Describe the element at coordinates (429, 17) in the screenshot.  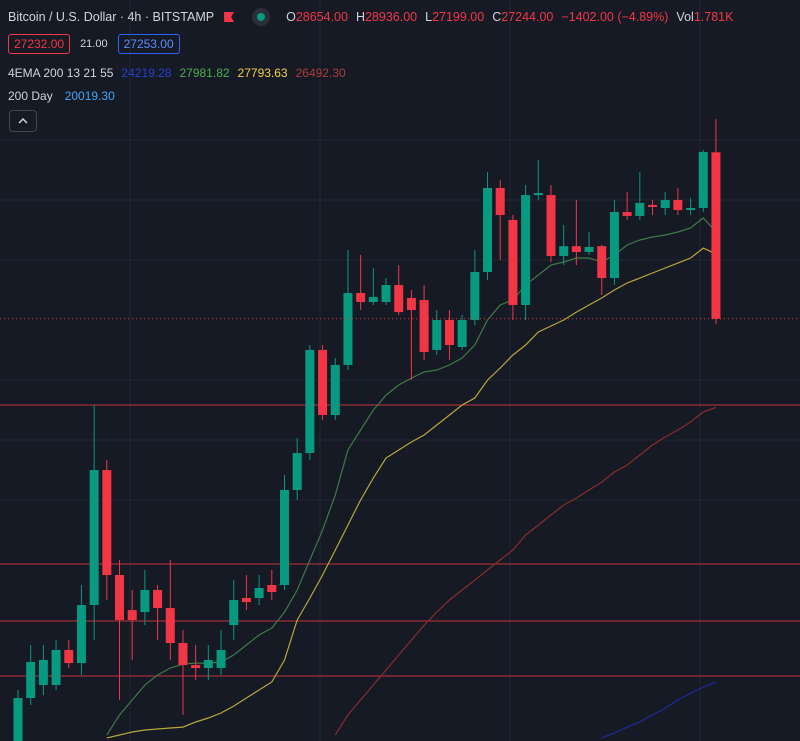
I see `low-label: L` at that location.